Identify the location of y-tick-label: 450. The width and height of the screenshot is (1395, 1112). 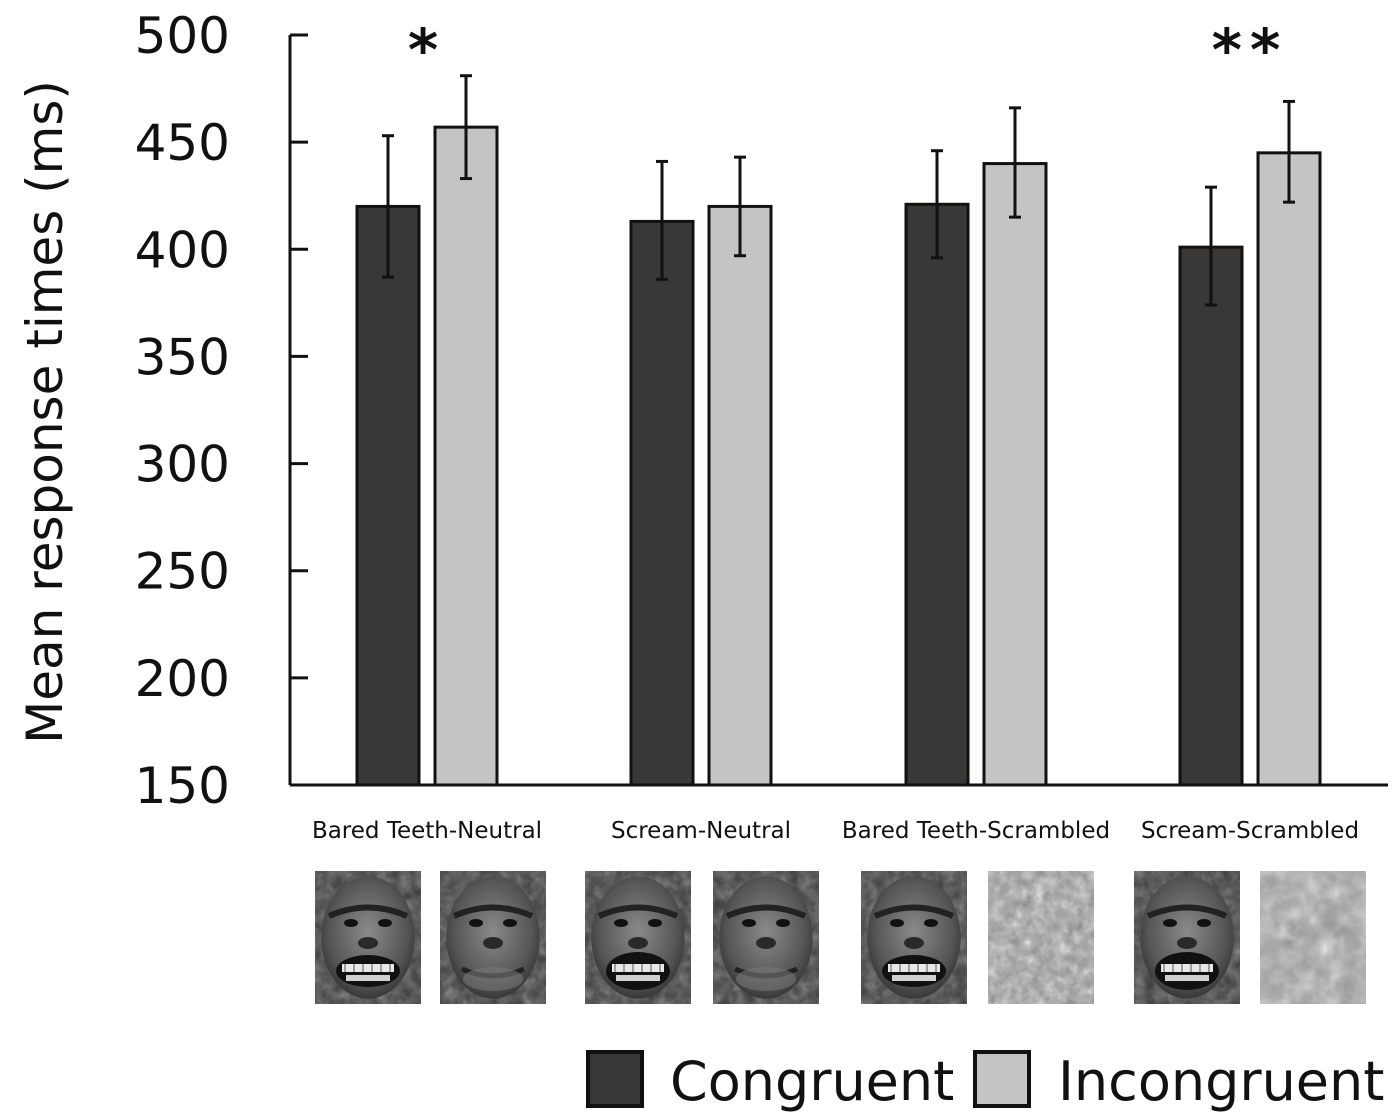
(182, 143).